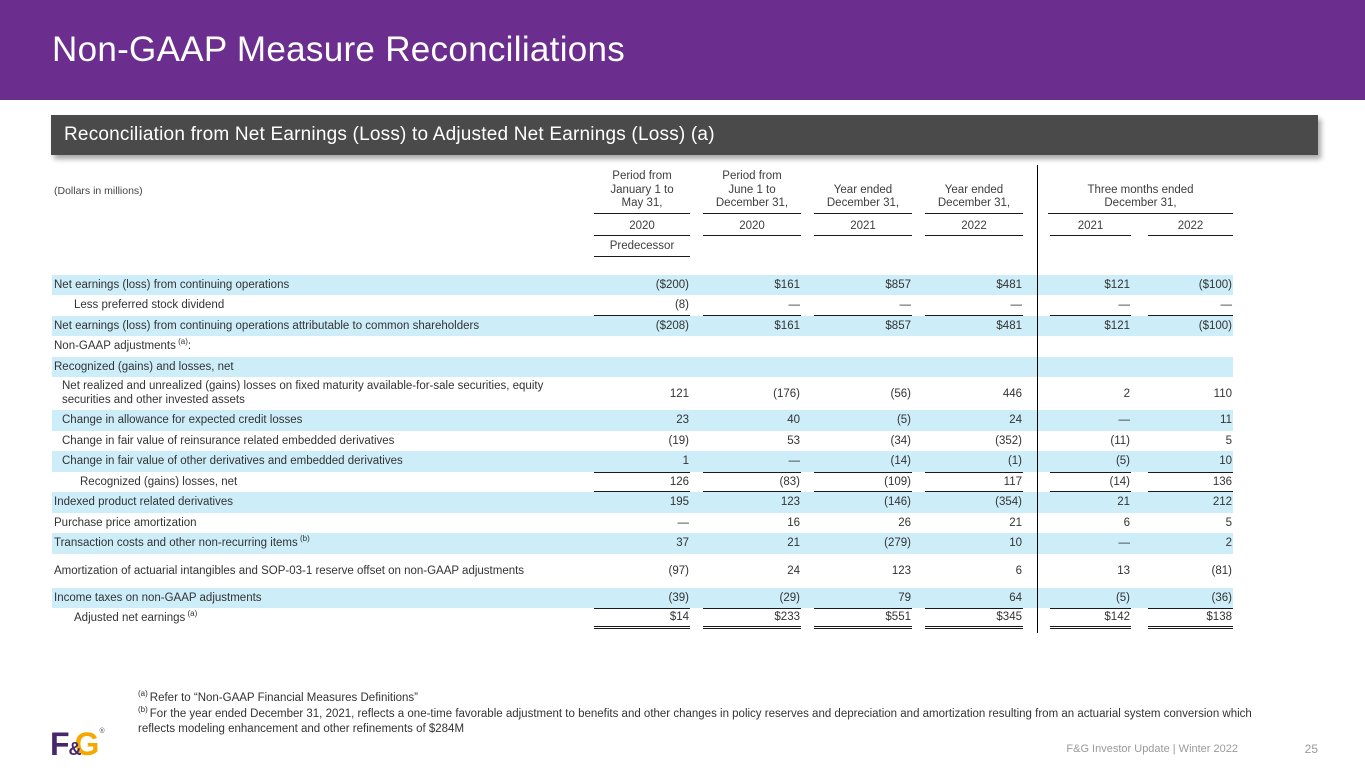 The height and width of the screenshot is (768, 1365). What do you see at coordinates (679, 393) in the screenshot?
I see `cell-value: 121` at bounding box center [679, 393].